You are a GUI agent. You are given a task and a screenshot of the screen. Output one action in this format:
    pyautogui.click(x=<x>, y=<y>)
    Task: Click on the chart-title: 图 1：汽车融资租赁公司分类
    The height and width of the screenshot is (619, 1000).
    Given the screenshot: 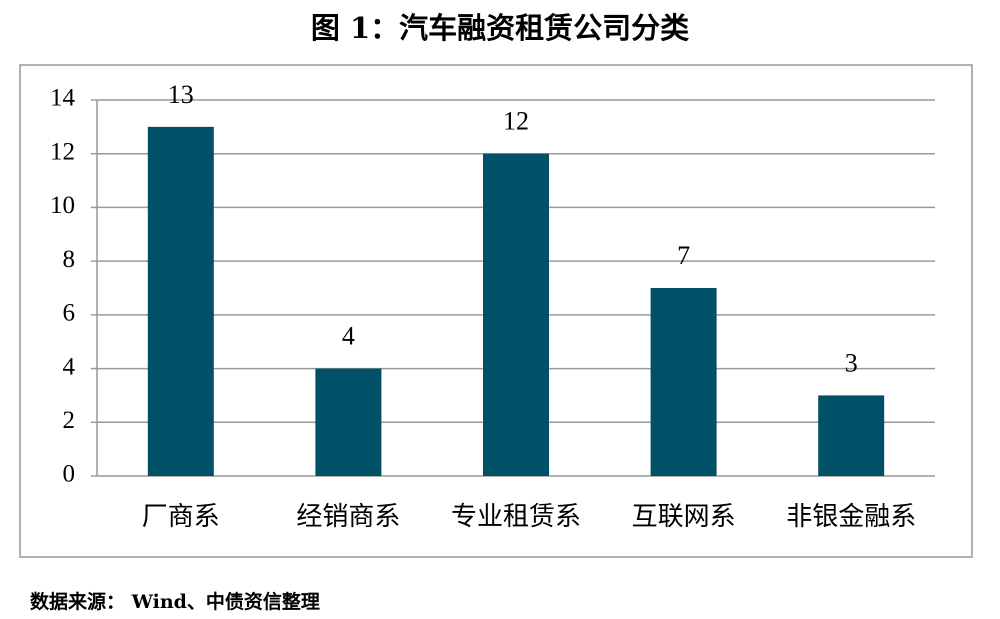 What is the action you would take?
    pyautogui.click(x=500, y=28)
    